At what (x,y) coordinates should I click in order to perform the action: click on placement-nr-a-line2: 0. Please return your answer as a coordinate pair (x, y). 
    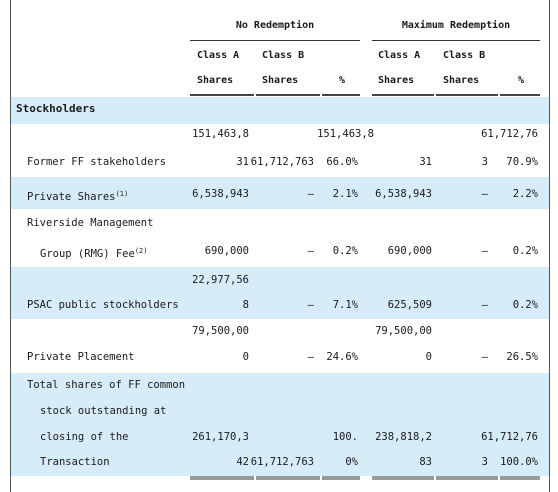
    Looking at the image, I should click on (245, 357).